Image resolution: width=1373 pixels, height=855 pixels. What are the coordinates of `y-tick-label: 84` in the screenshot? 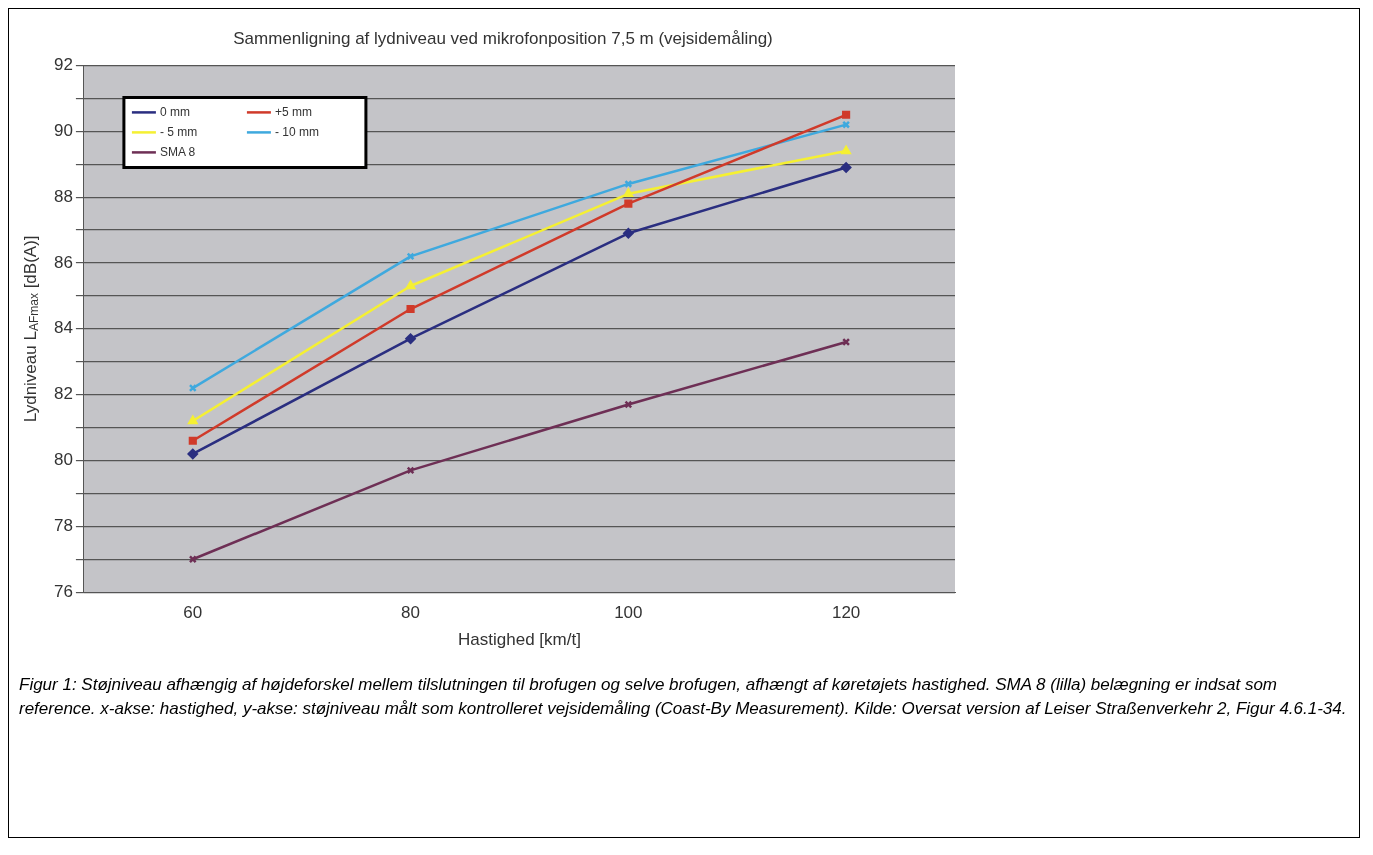 It's located at (63, 328).